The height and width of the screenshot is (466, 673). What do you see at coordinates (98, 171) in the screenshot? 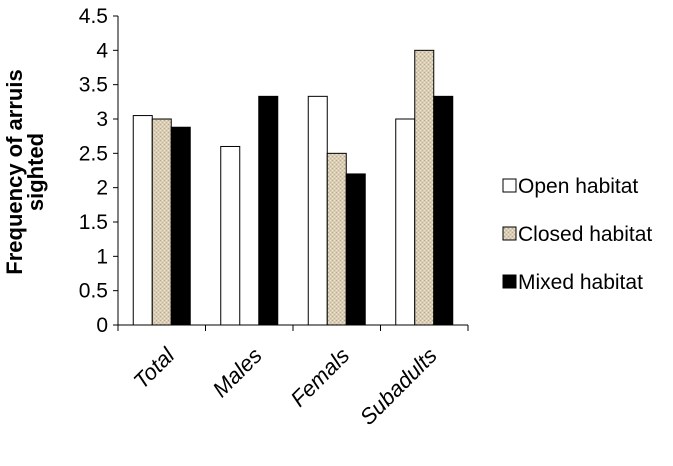
I see `y-axis-ticks: 0 0.5 1 1.5 2 2.5 3 3.5 4 4.5` at bounding box center [98, 171].